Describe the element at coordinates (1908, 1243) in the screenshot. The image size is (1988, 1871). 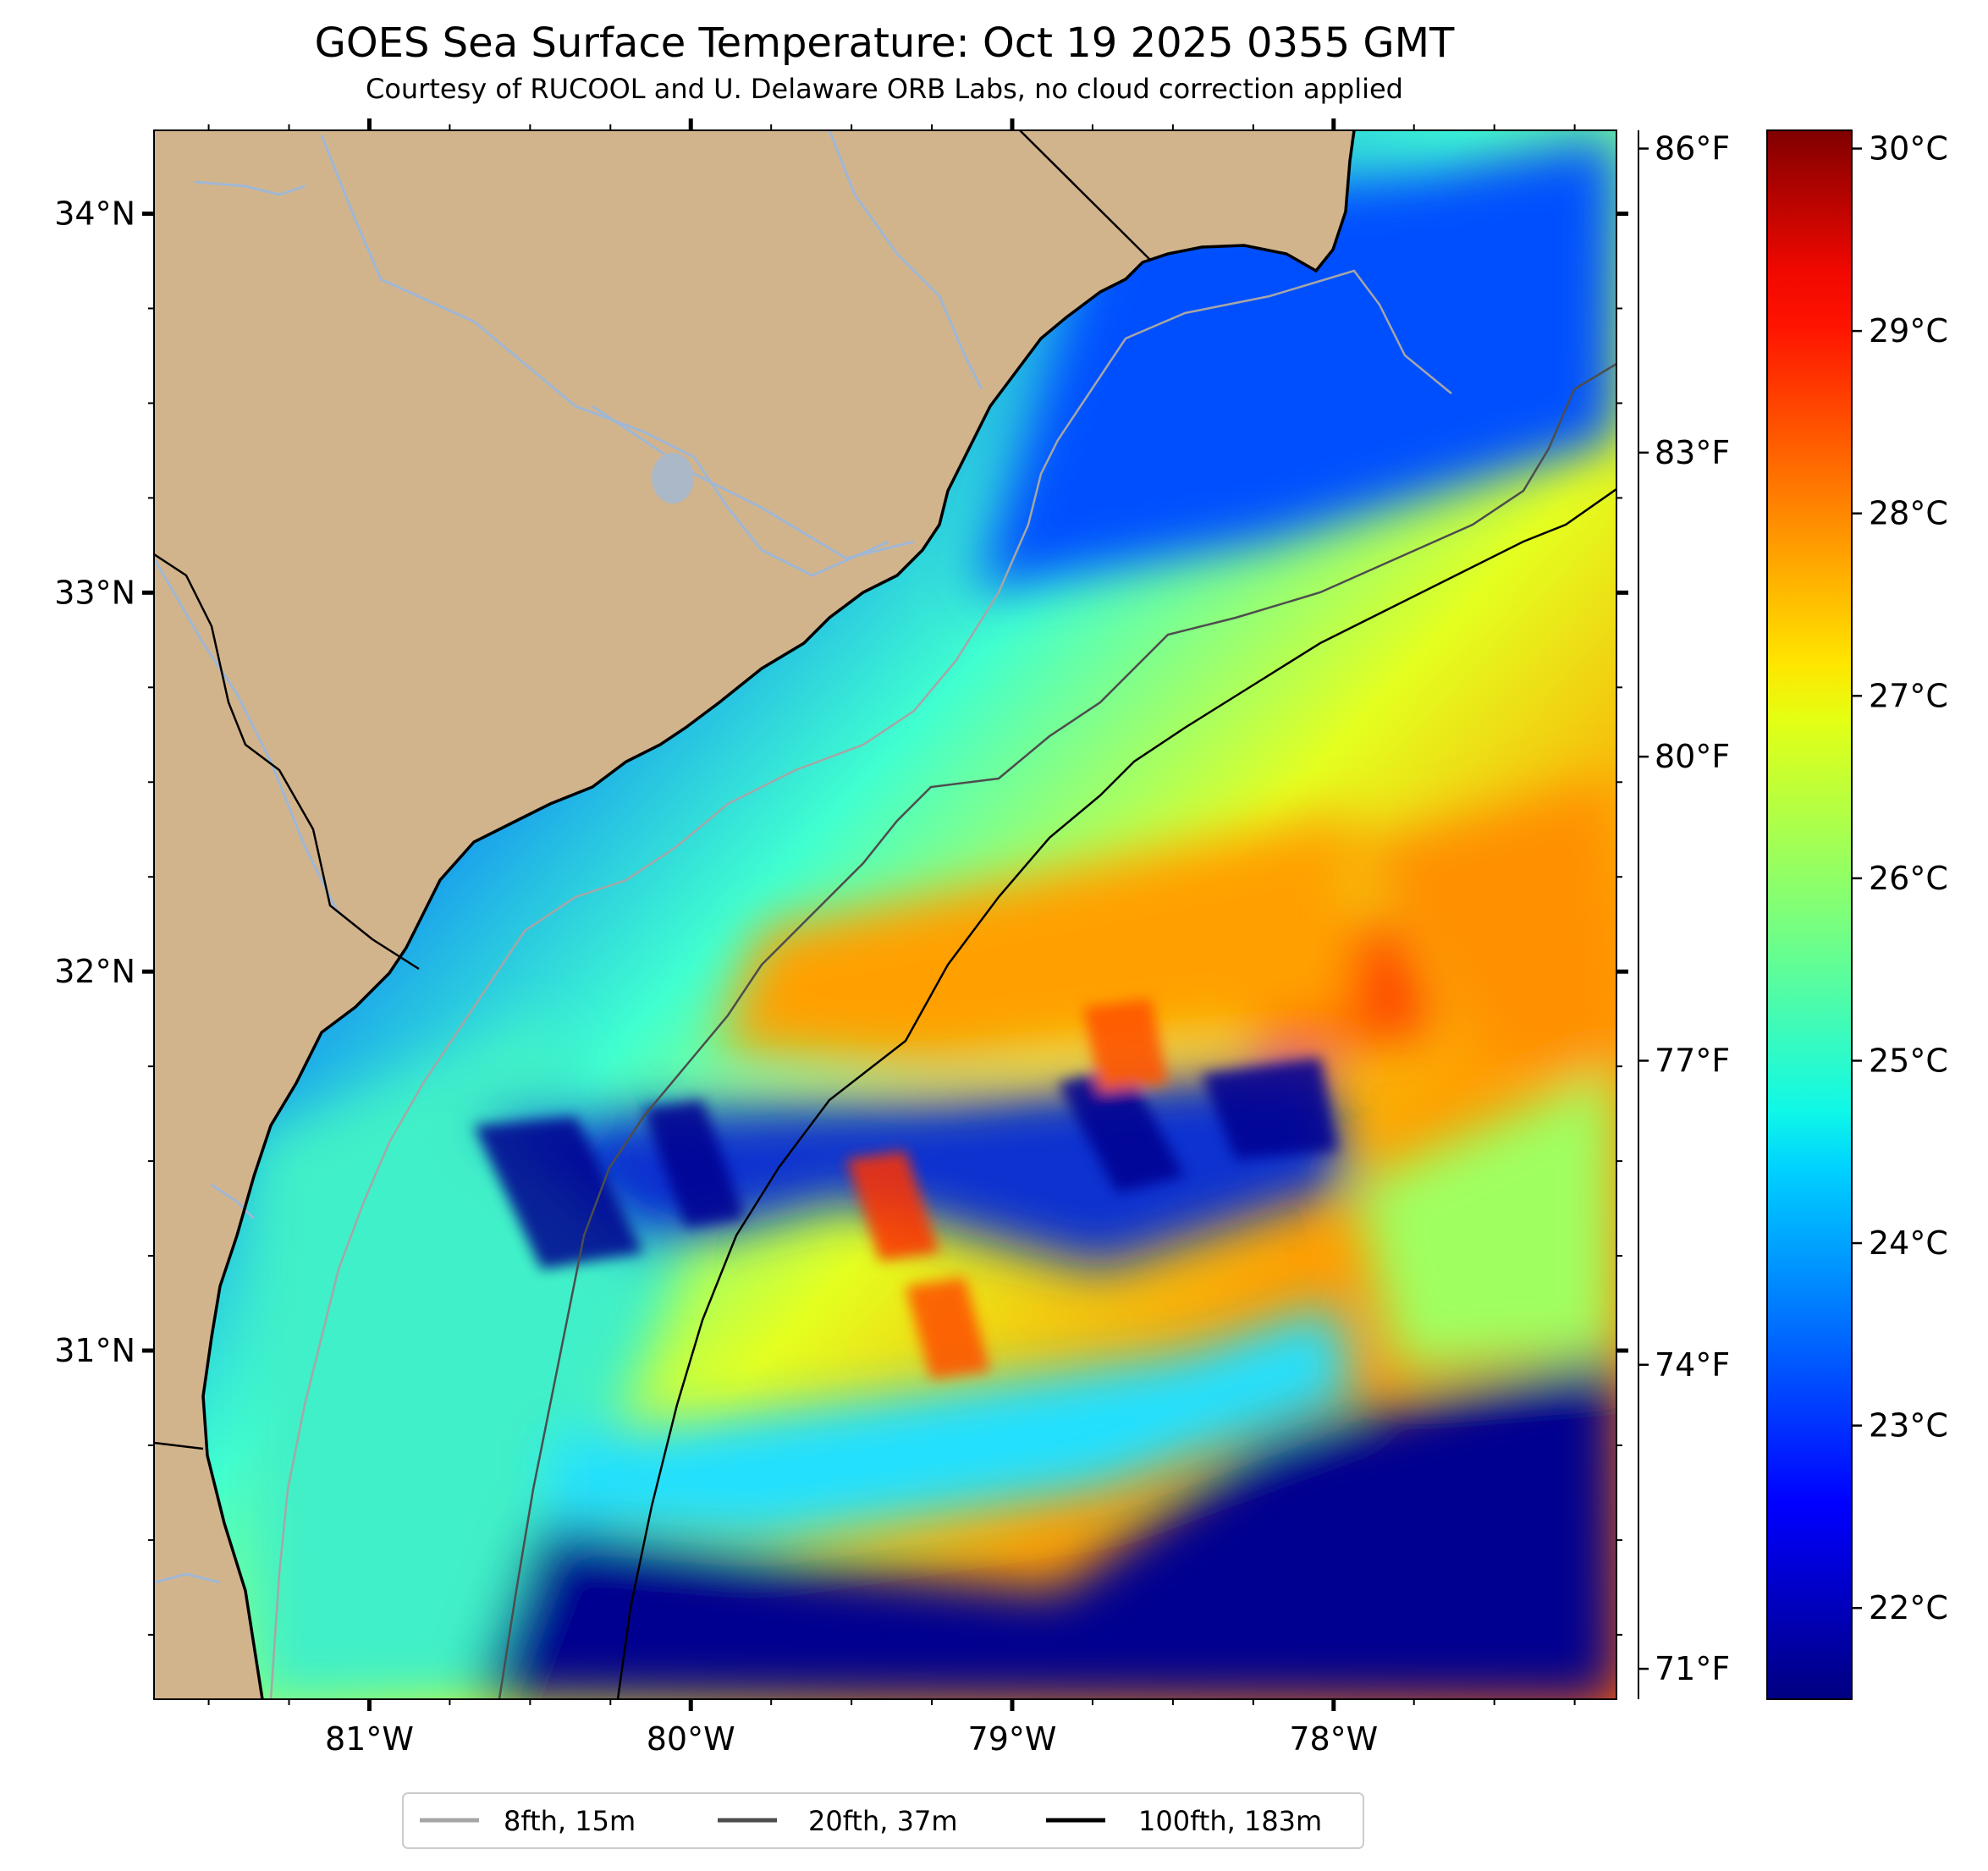
I see `colorbar-tick-label: 24°C` at that location.